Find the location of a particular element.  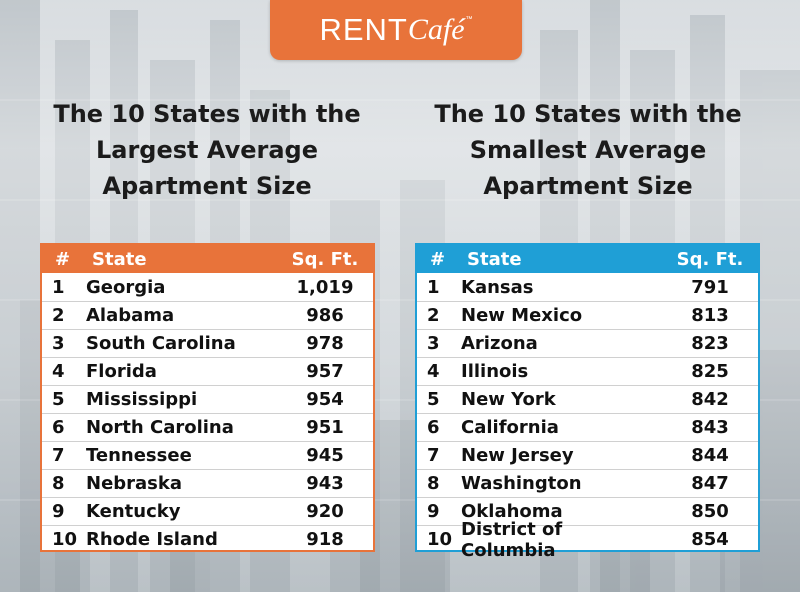

table-row: 7 New Jersey 844 is located at coordinates (587, 455).